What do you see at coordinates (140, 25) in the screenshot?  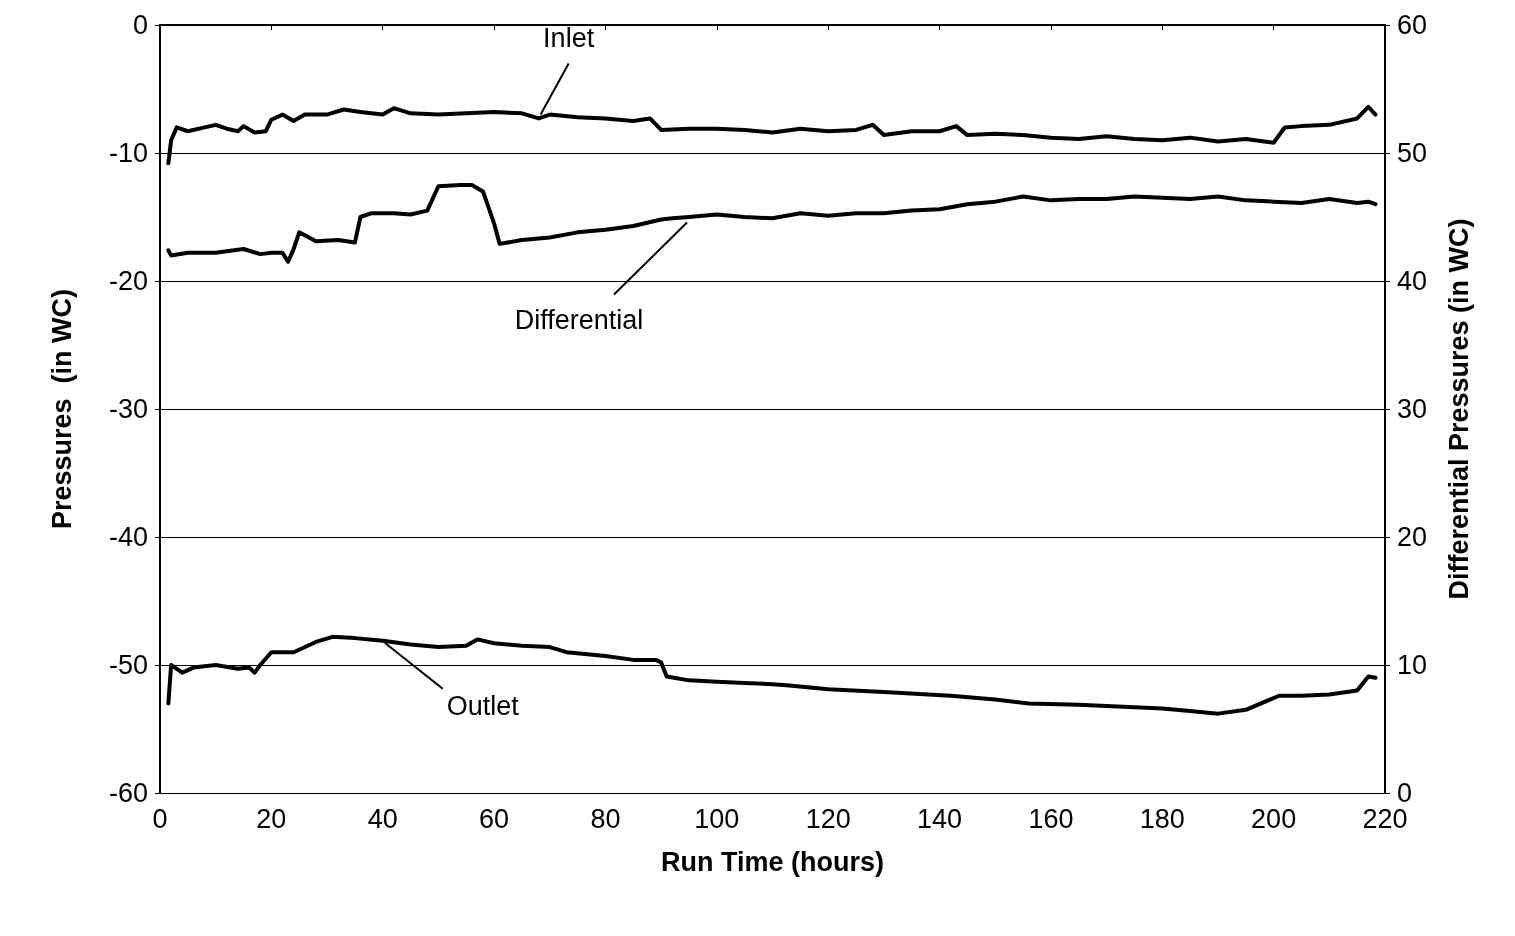 I see `y-tick-label: 0` at bounding box center [140, 25].